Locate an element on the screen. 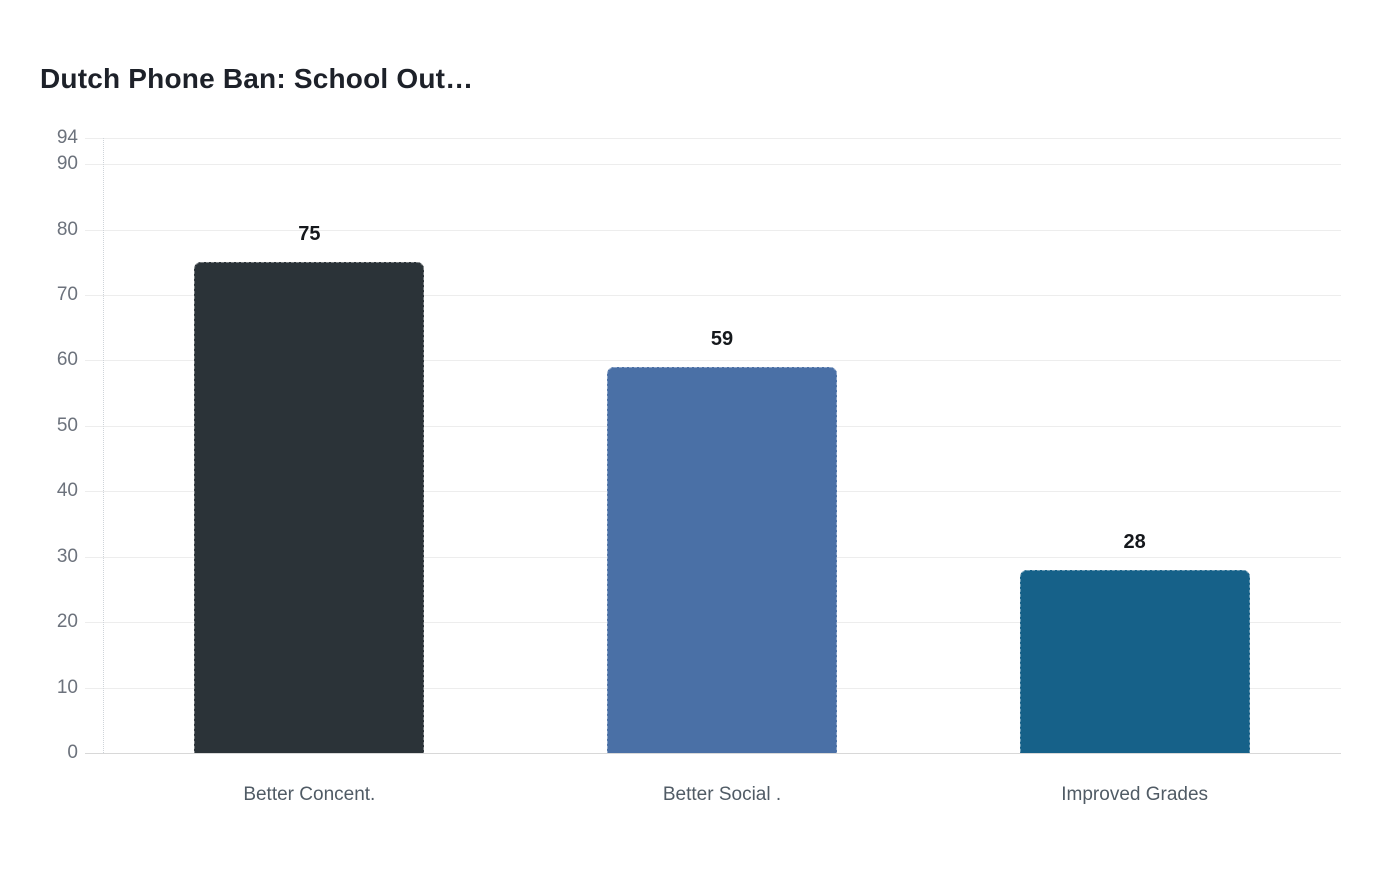 This screenshot has height=880, width=1400. y-axis-tick-label: 50 is located at coordinates (67, 425).